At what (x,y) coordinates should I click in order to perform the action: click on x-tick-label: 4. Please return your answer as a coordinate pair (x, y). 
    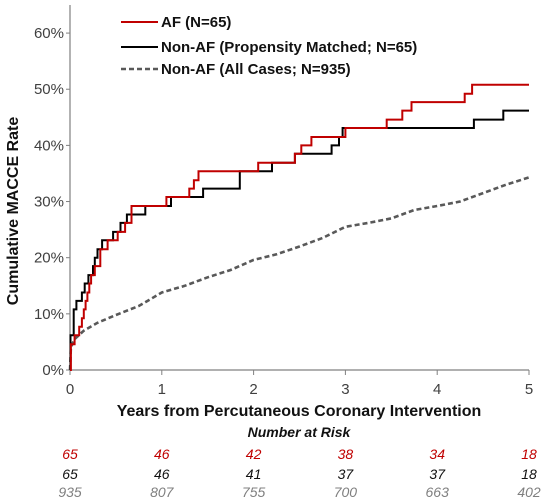
    Looking at the image, I should click on (437, 389).